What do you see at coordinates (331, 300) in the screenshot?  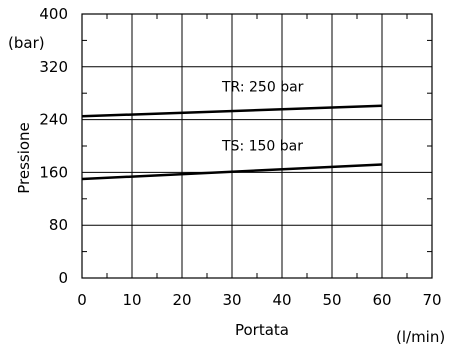 I see `x-tick-label: 50` at bounding box center [331, 300].